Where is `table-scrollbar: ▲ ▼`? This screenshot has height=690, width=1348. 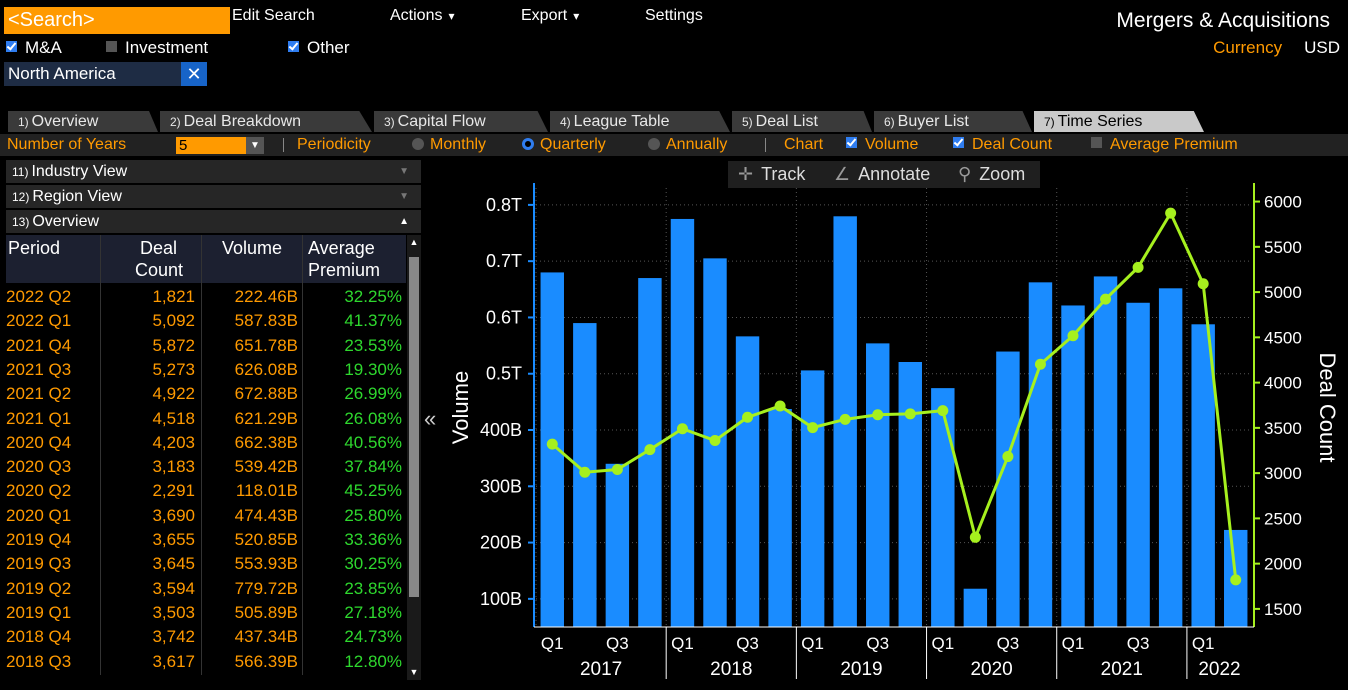 table-scrollbar: ▲ ▼ is located at coordinates (414, 457).